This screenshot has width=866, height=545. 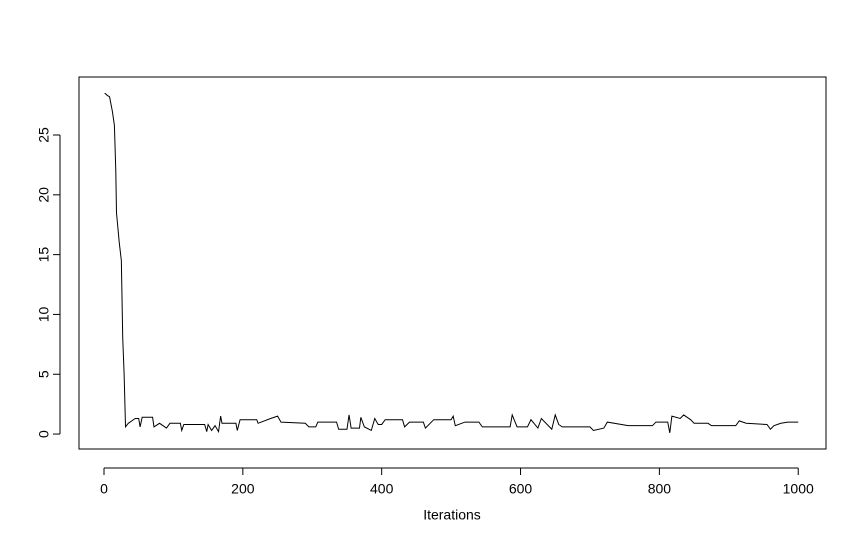 I want to click on y-tick-label: 0, so click(x=44, y=434).